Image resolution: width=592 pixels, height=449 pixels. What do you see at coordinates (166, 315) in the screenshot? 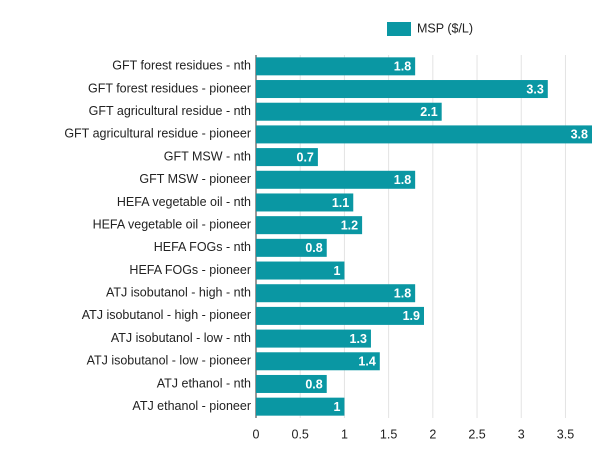
I see `y-tick-label: ATJ isobutanol - high - pioneer` at bounding box center [166, 315].